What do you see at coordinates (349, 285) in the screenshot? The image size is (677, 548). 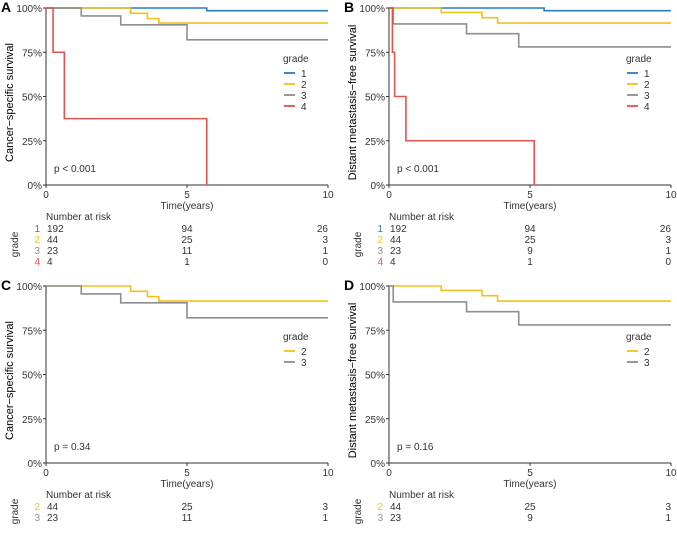 I see `panel-label: D` at bounding box center [349, 285].